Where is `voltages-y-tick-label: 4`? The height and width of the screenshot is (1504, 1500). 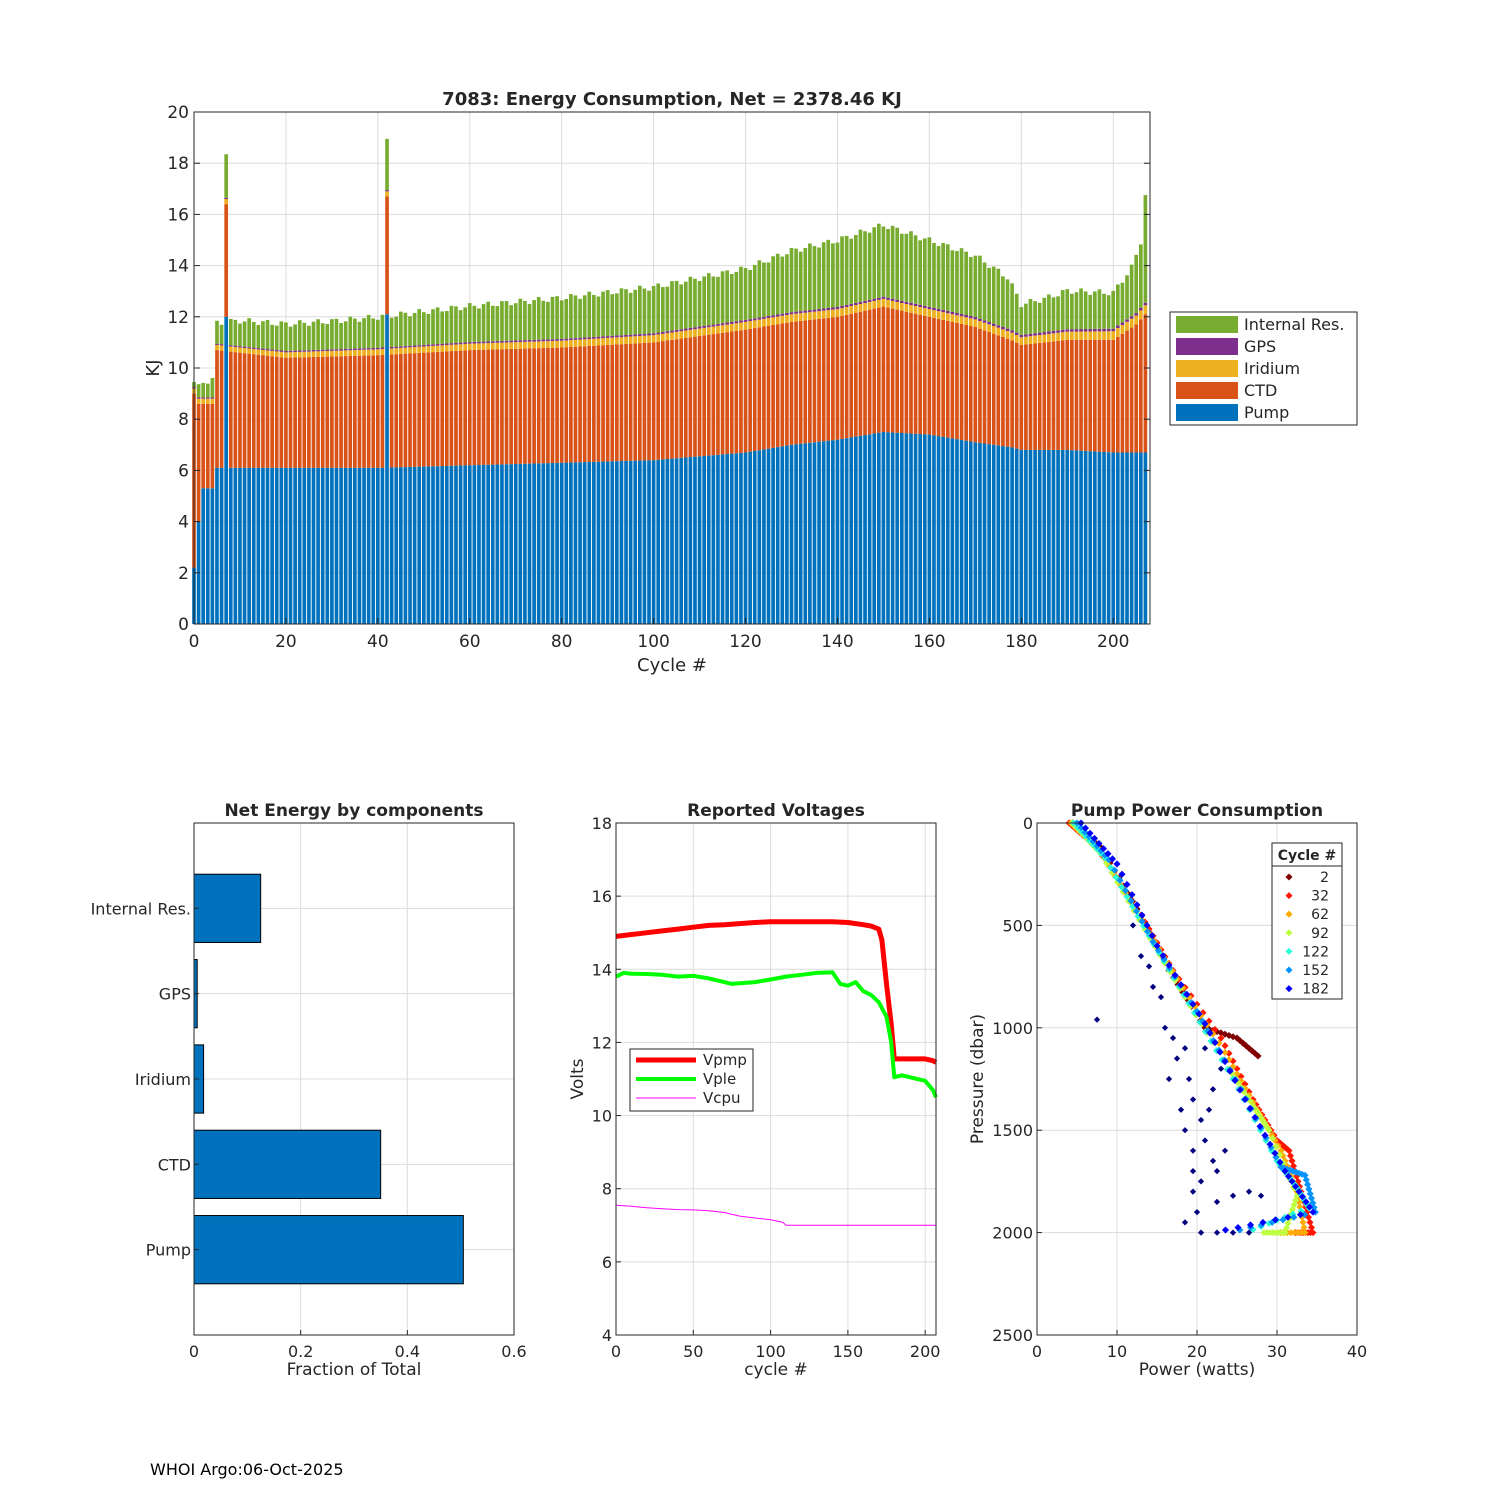
voltages-y-tick-label: 4 is located at coordinates (607, 1335).